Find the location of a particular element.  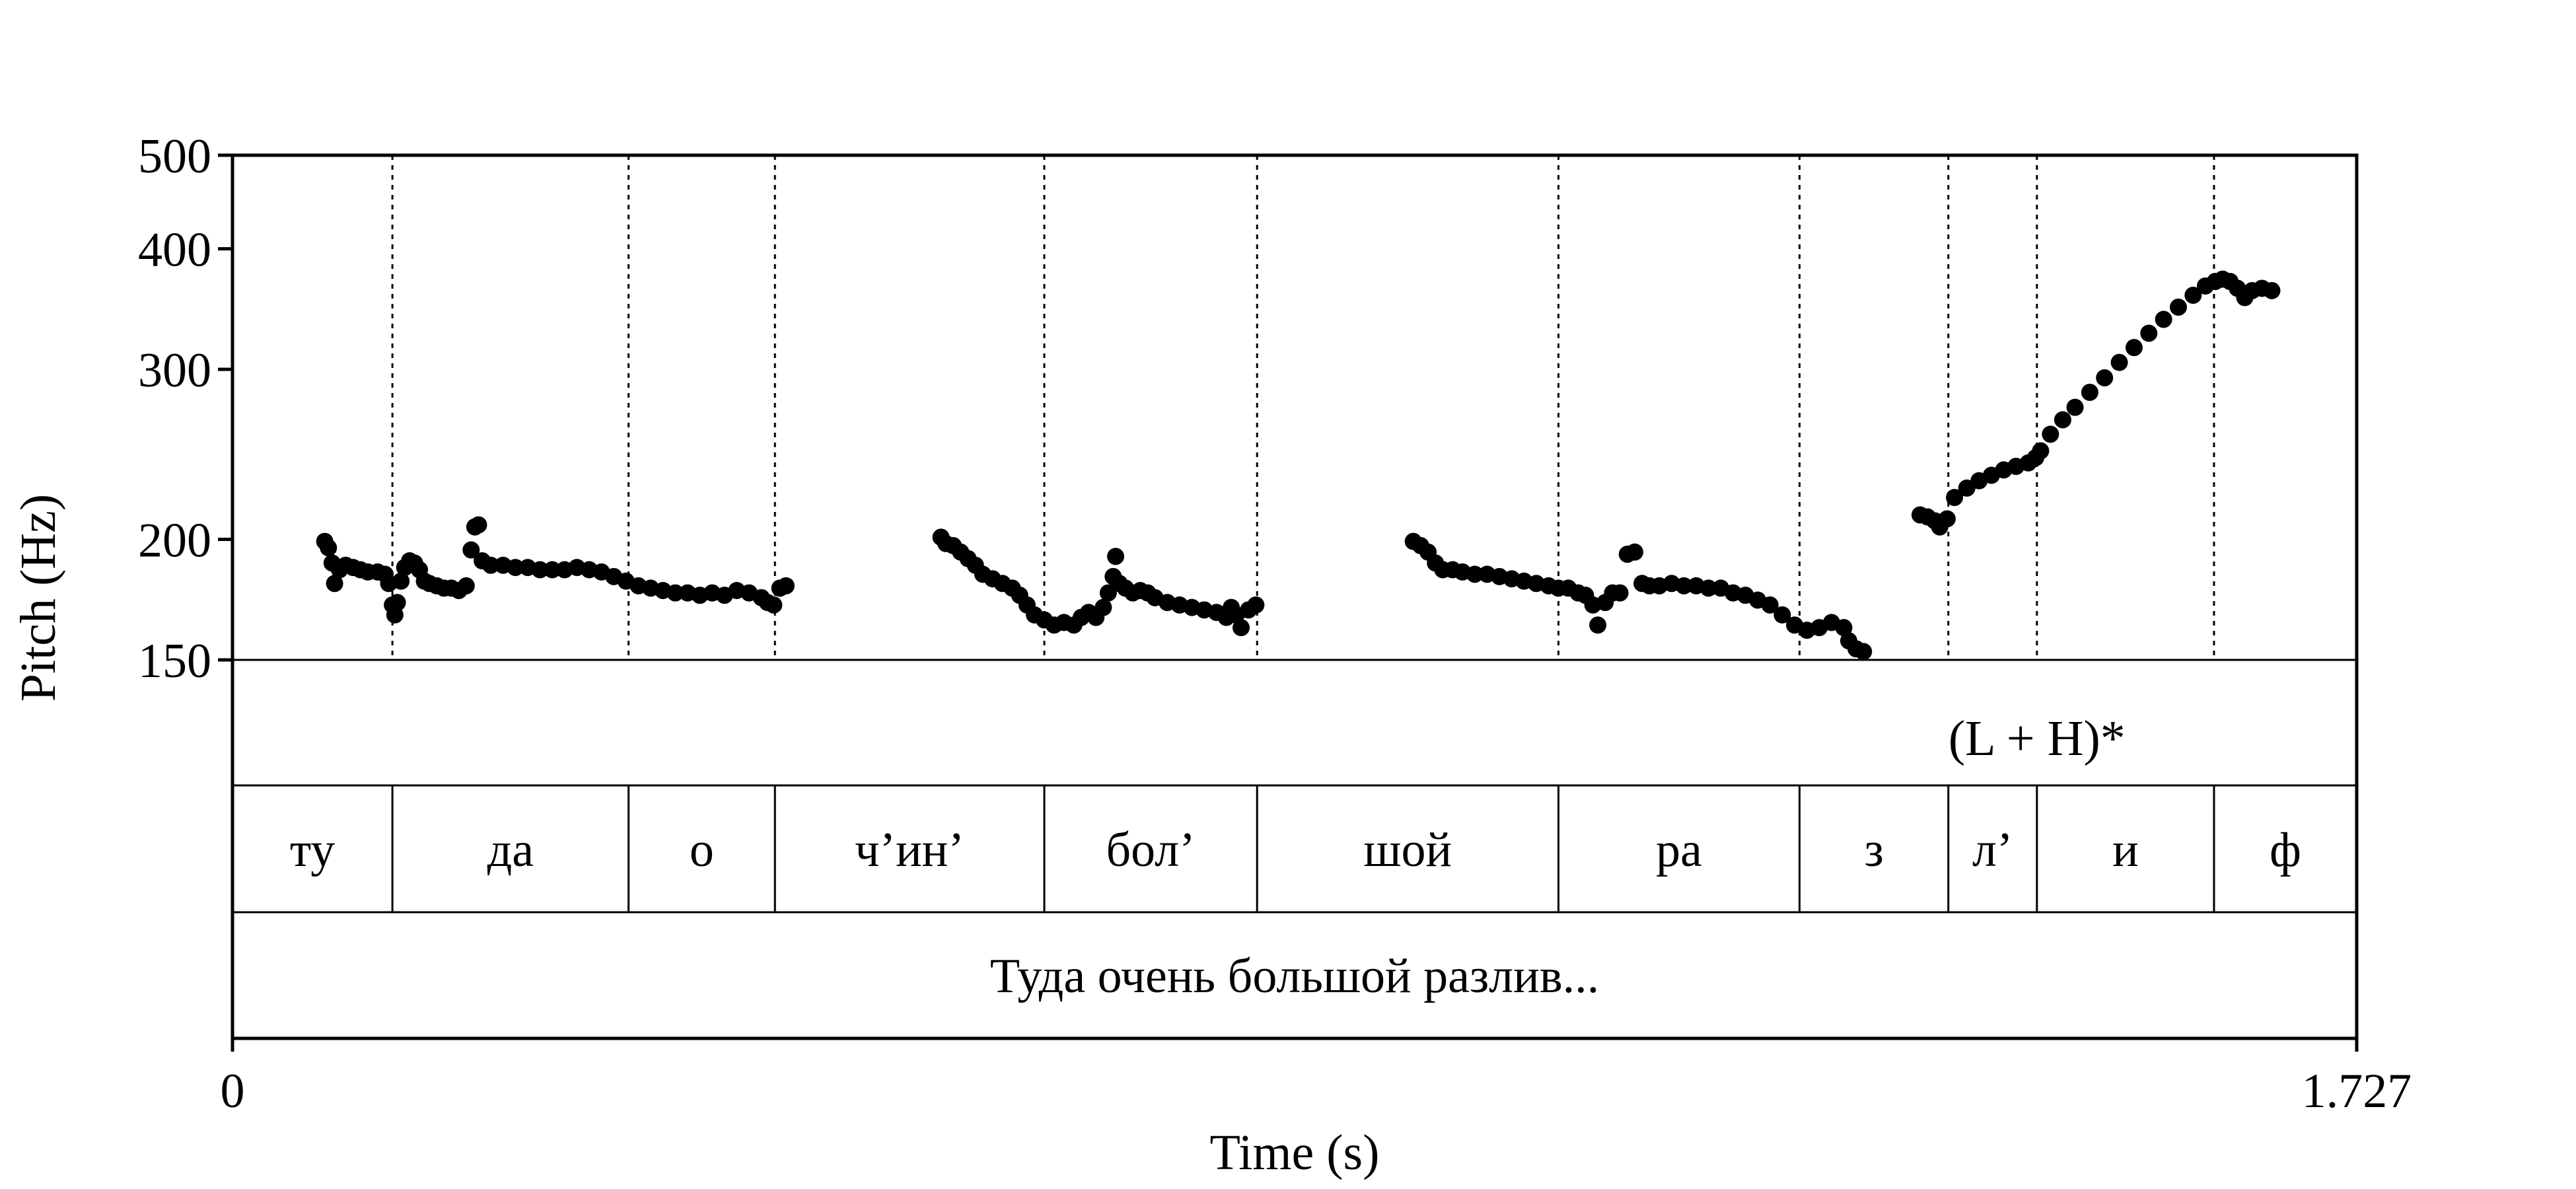

y-tick-label: 150 is located at coordinates (174, 661).